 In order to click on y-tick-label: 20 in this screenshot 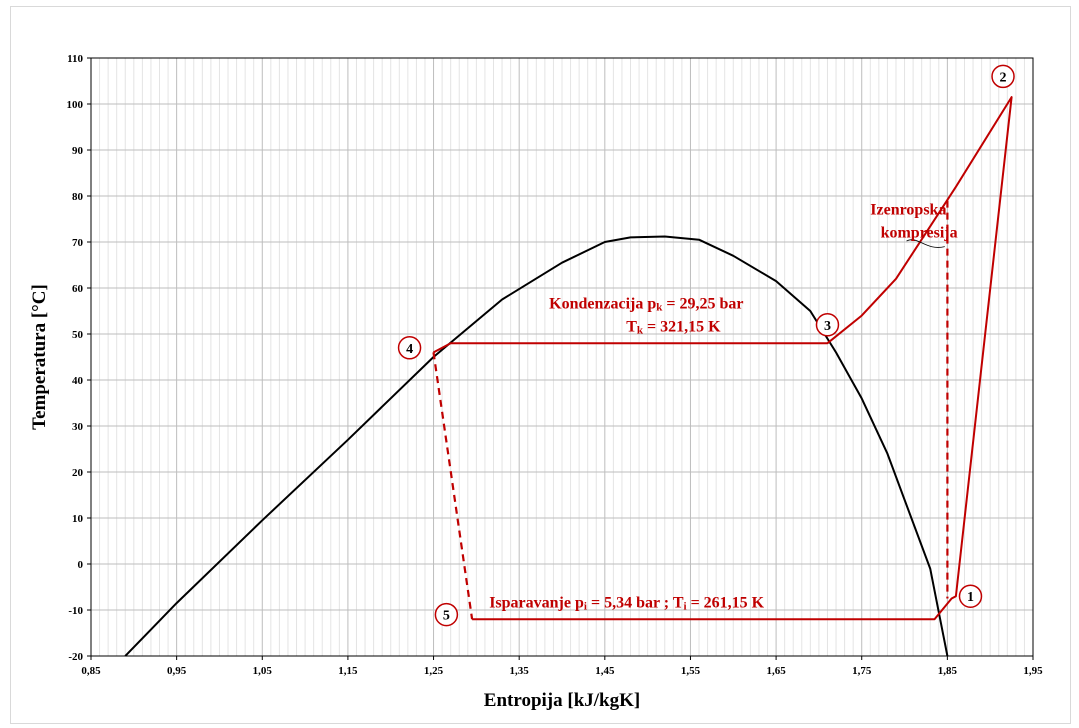, I will do `click(78, 473)`.